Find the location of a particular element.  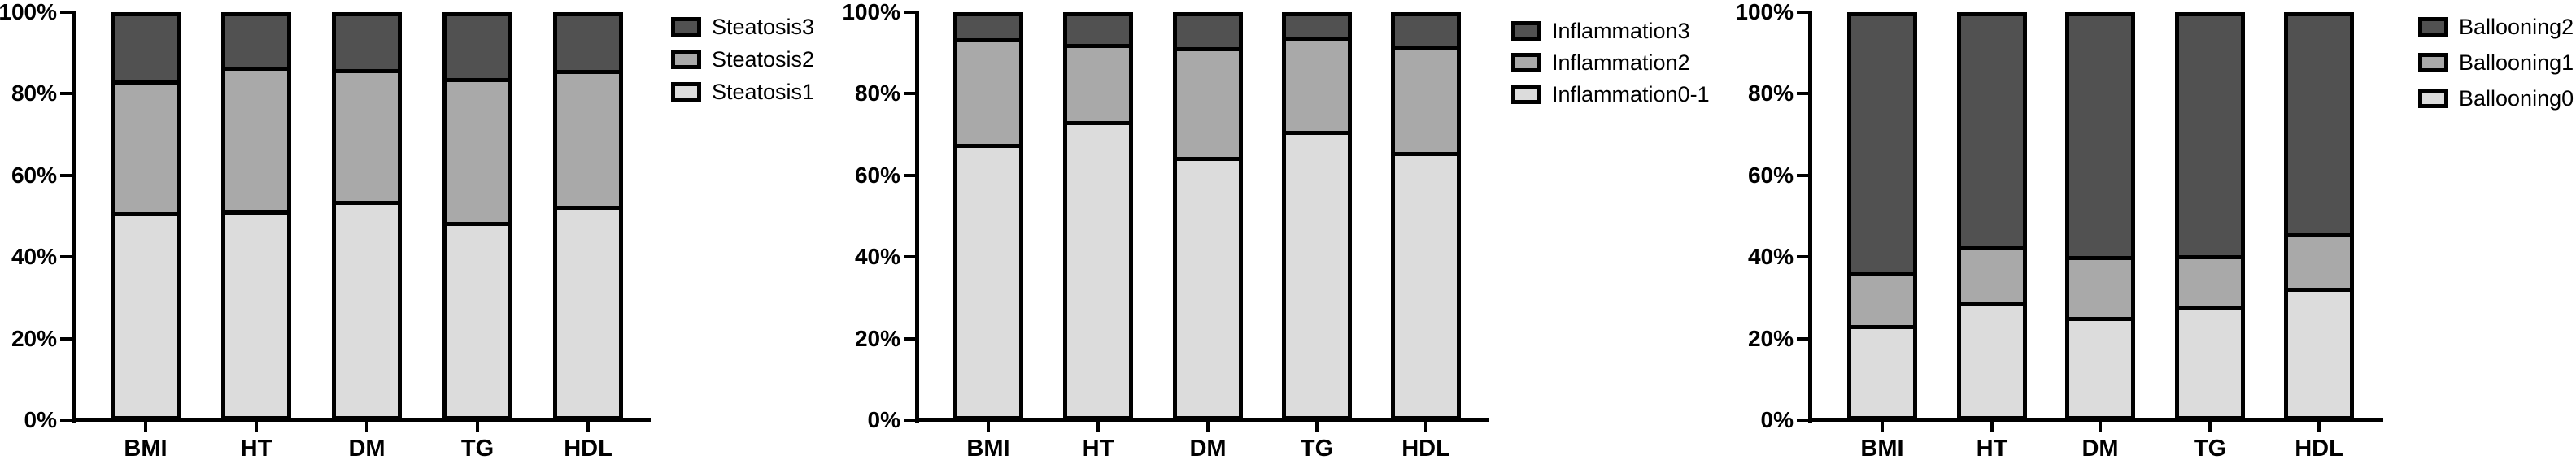

bar-segment-steatosis1-HDL is located at coordinates (588, 313).